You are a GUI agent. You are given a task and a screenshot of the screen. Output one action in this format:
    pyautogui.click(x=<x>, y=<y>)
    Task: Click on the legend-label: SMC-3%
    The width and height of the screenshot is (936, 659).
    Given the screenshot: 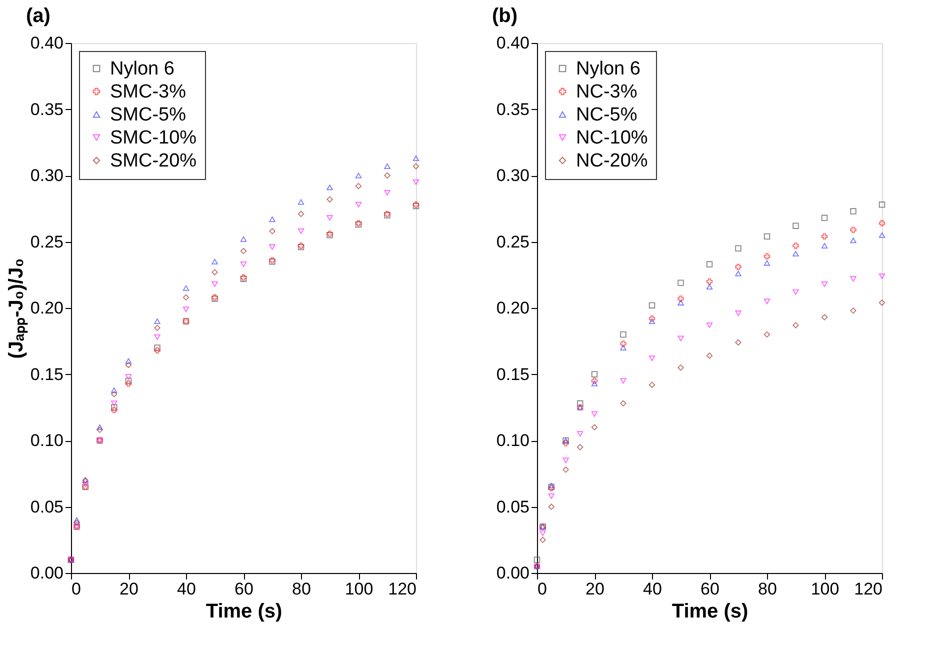 What is the action you would take?
    pyautogui.click(x=148, y=92)
    